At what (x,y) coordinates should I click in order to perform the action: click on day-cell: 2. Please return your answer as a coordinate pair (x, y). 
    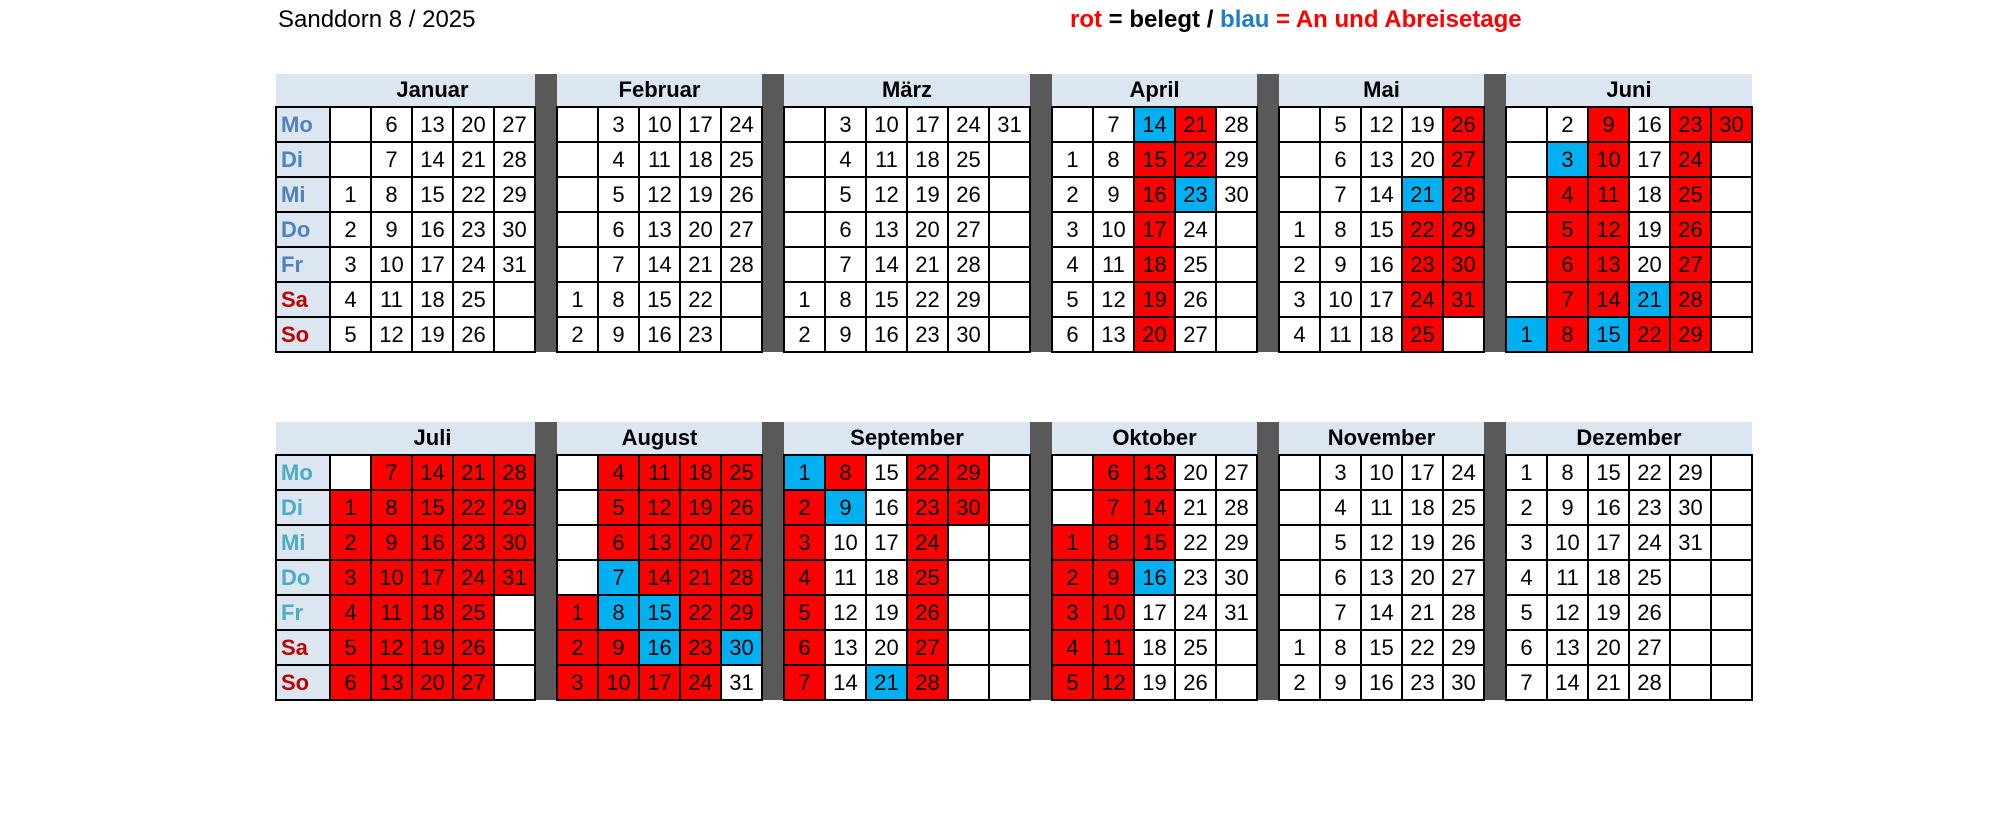
    Looking at the image, I should click on (1072, 194).